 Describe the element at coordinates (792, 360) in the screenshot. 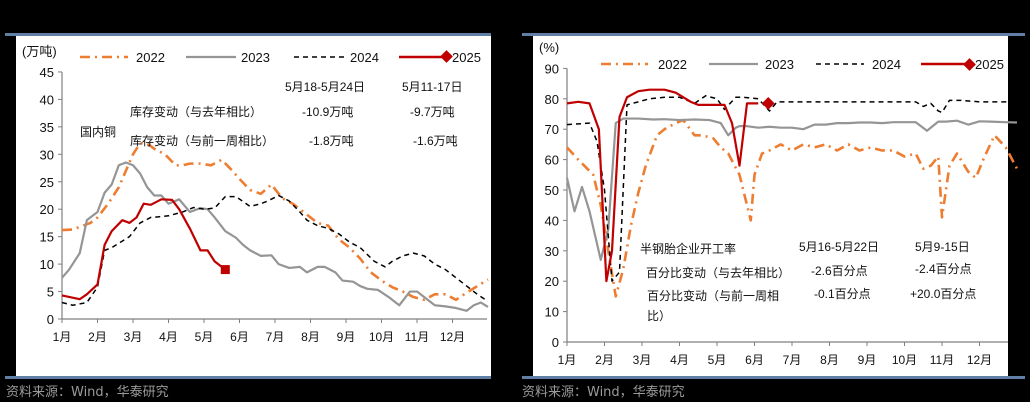

I see `x-tick-label: 7月` at that location.